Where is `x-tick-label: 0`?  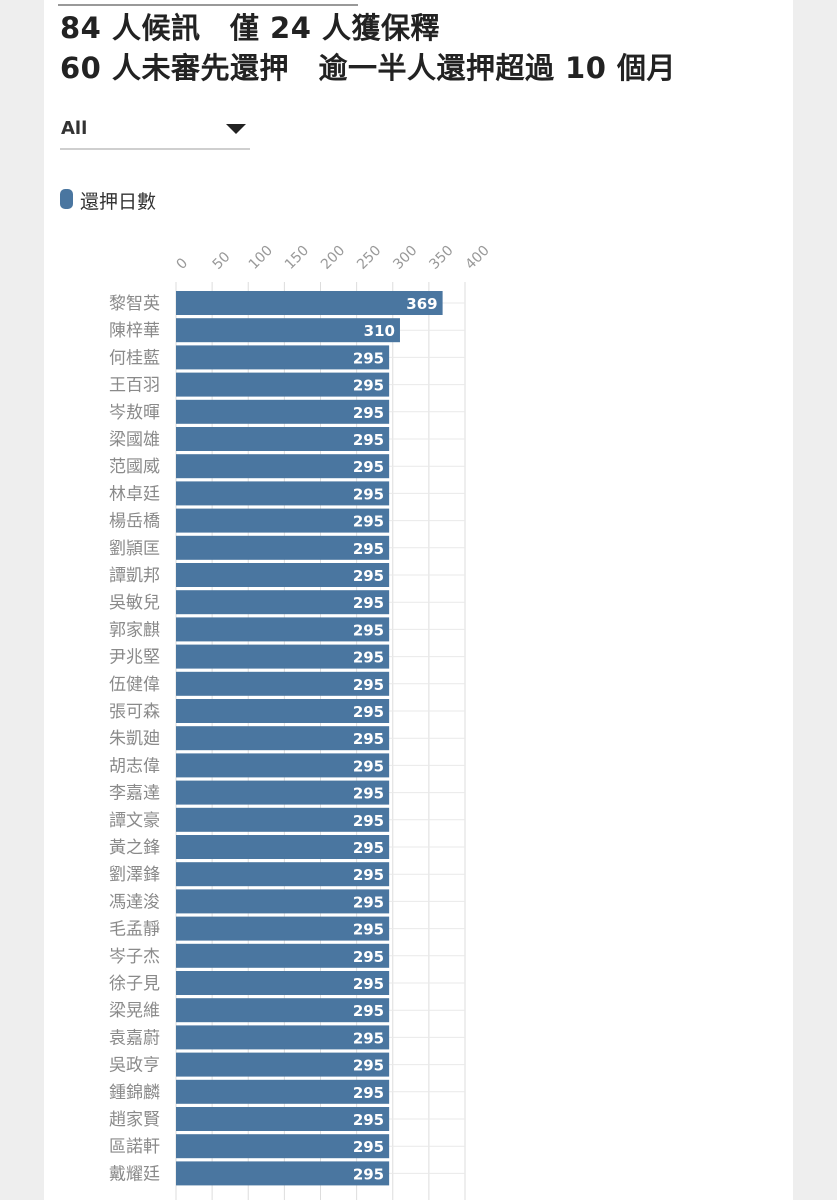
x-tick-label: 0 is located at coordinates (183, 264).